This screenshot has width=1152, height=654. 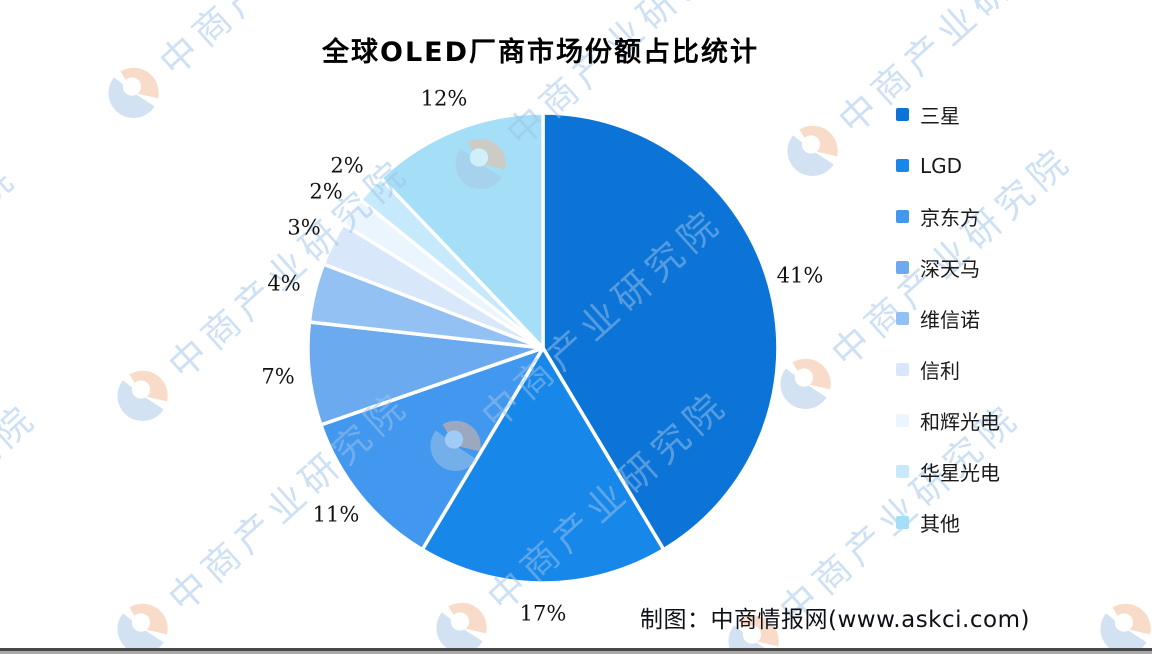 What do you see at coordinates (462, 230) in the screenshot?
I see `pie-slice-其他` at bounding box center [462, 230].